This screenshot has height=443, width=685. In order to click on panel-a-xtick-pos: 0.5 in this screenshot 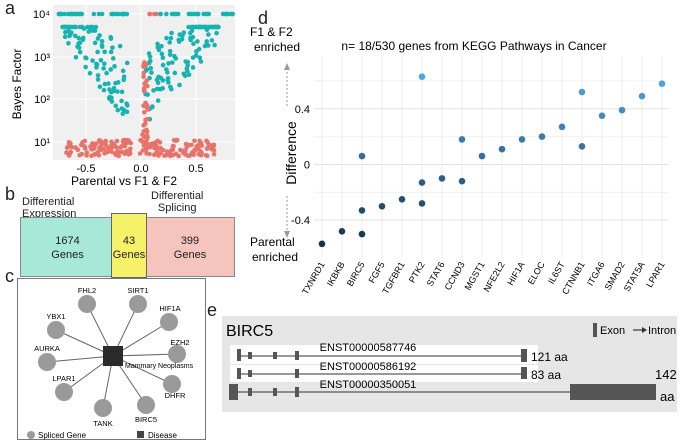, I will do `click(195, 169)`.